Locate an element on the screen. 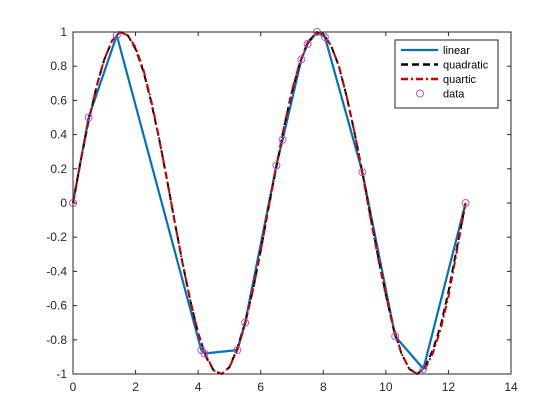  legend-label: data is located at coordinates (454, 95).